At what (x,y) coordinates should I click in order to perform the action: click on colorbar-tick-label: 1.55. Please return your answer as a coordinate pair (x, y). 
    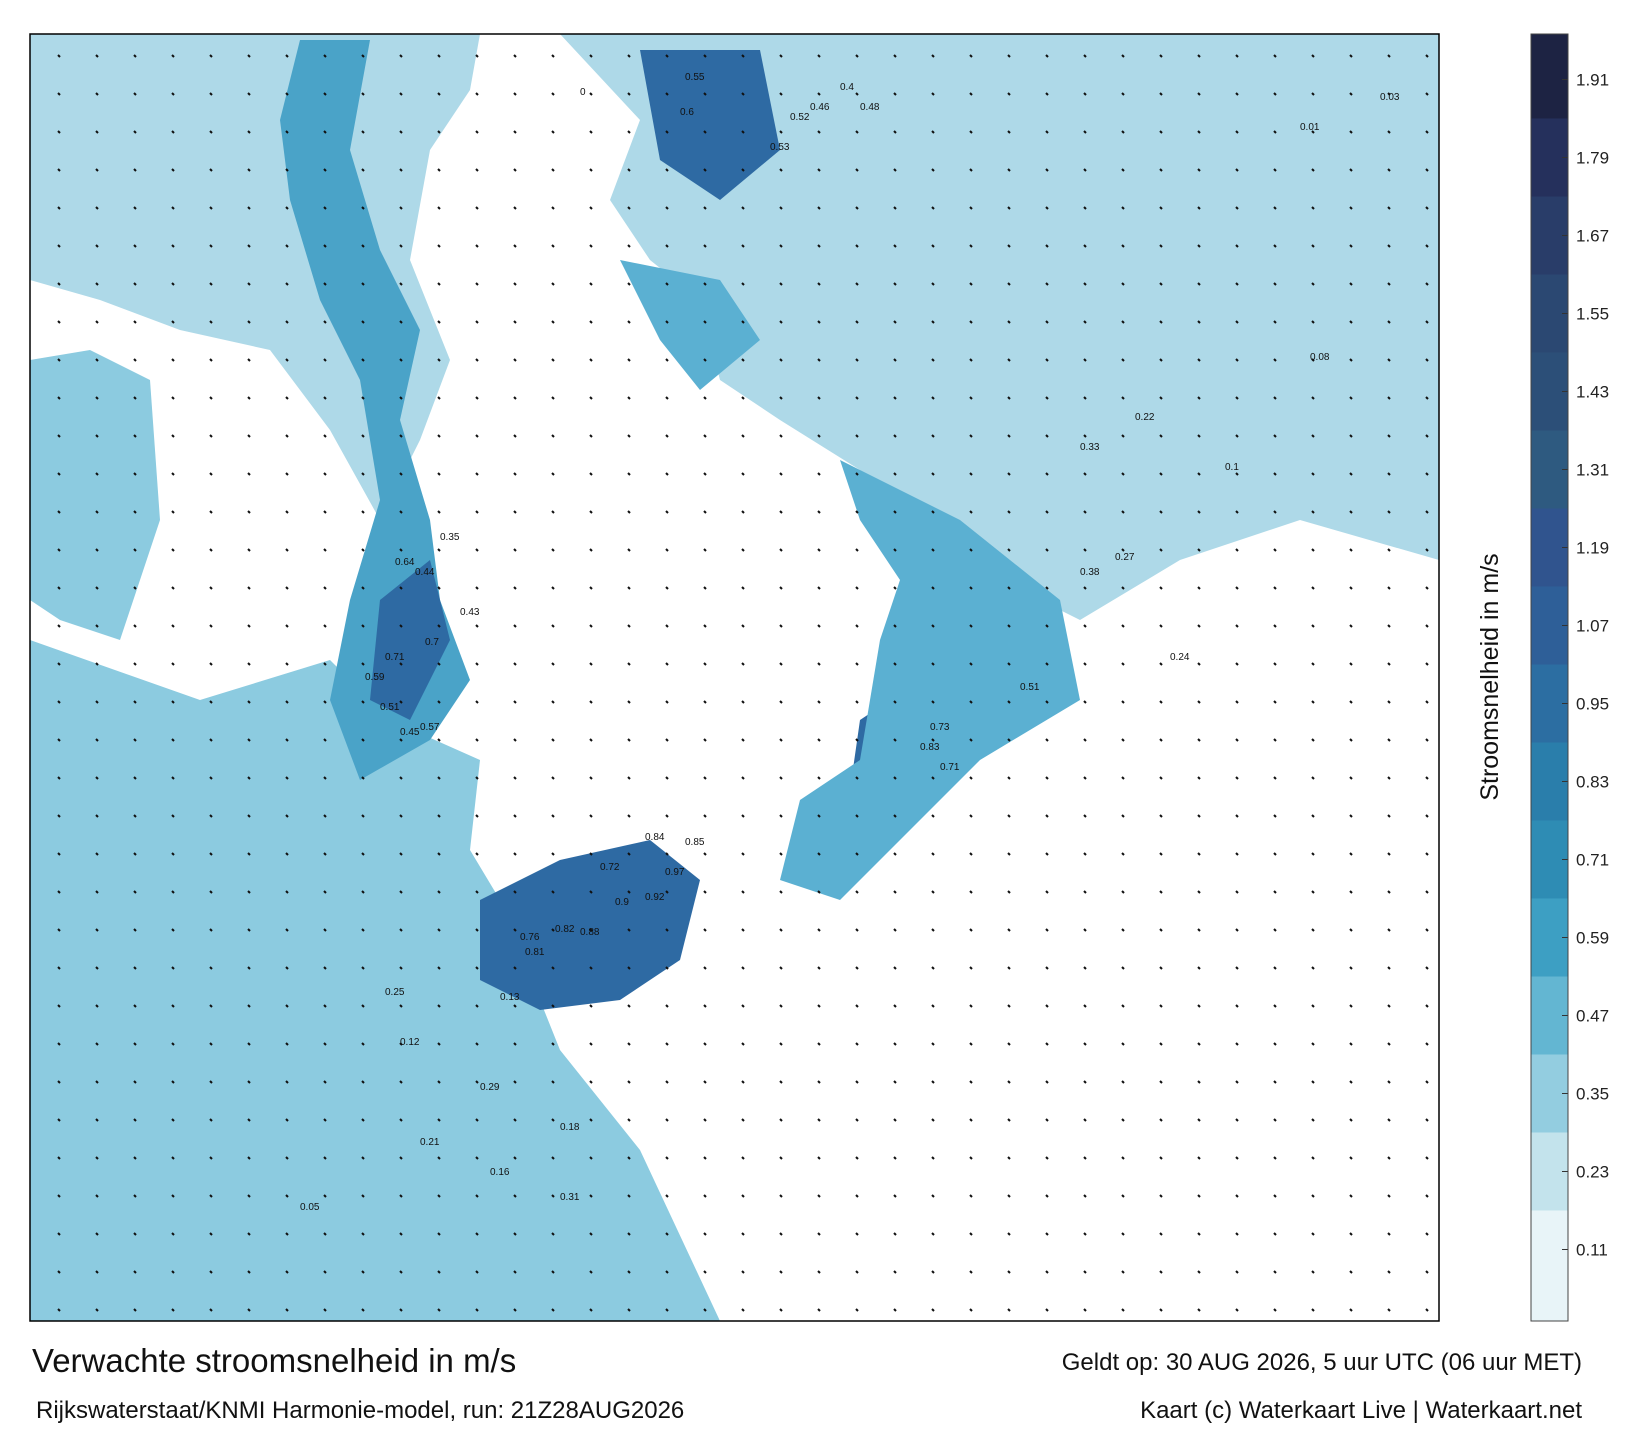
    Looking at the image, I should click on (1592, 314).